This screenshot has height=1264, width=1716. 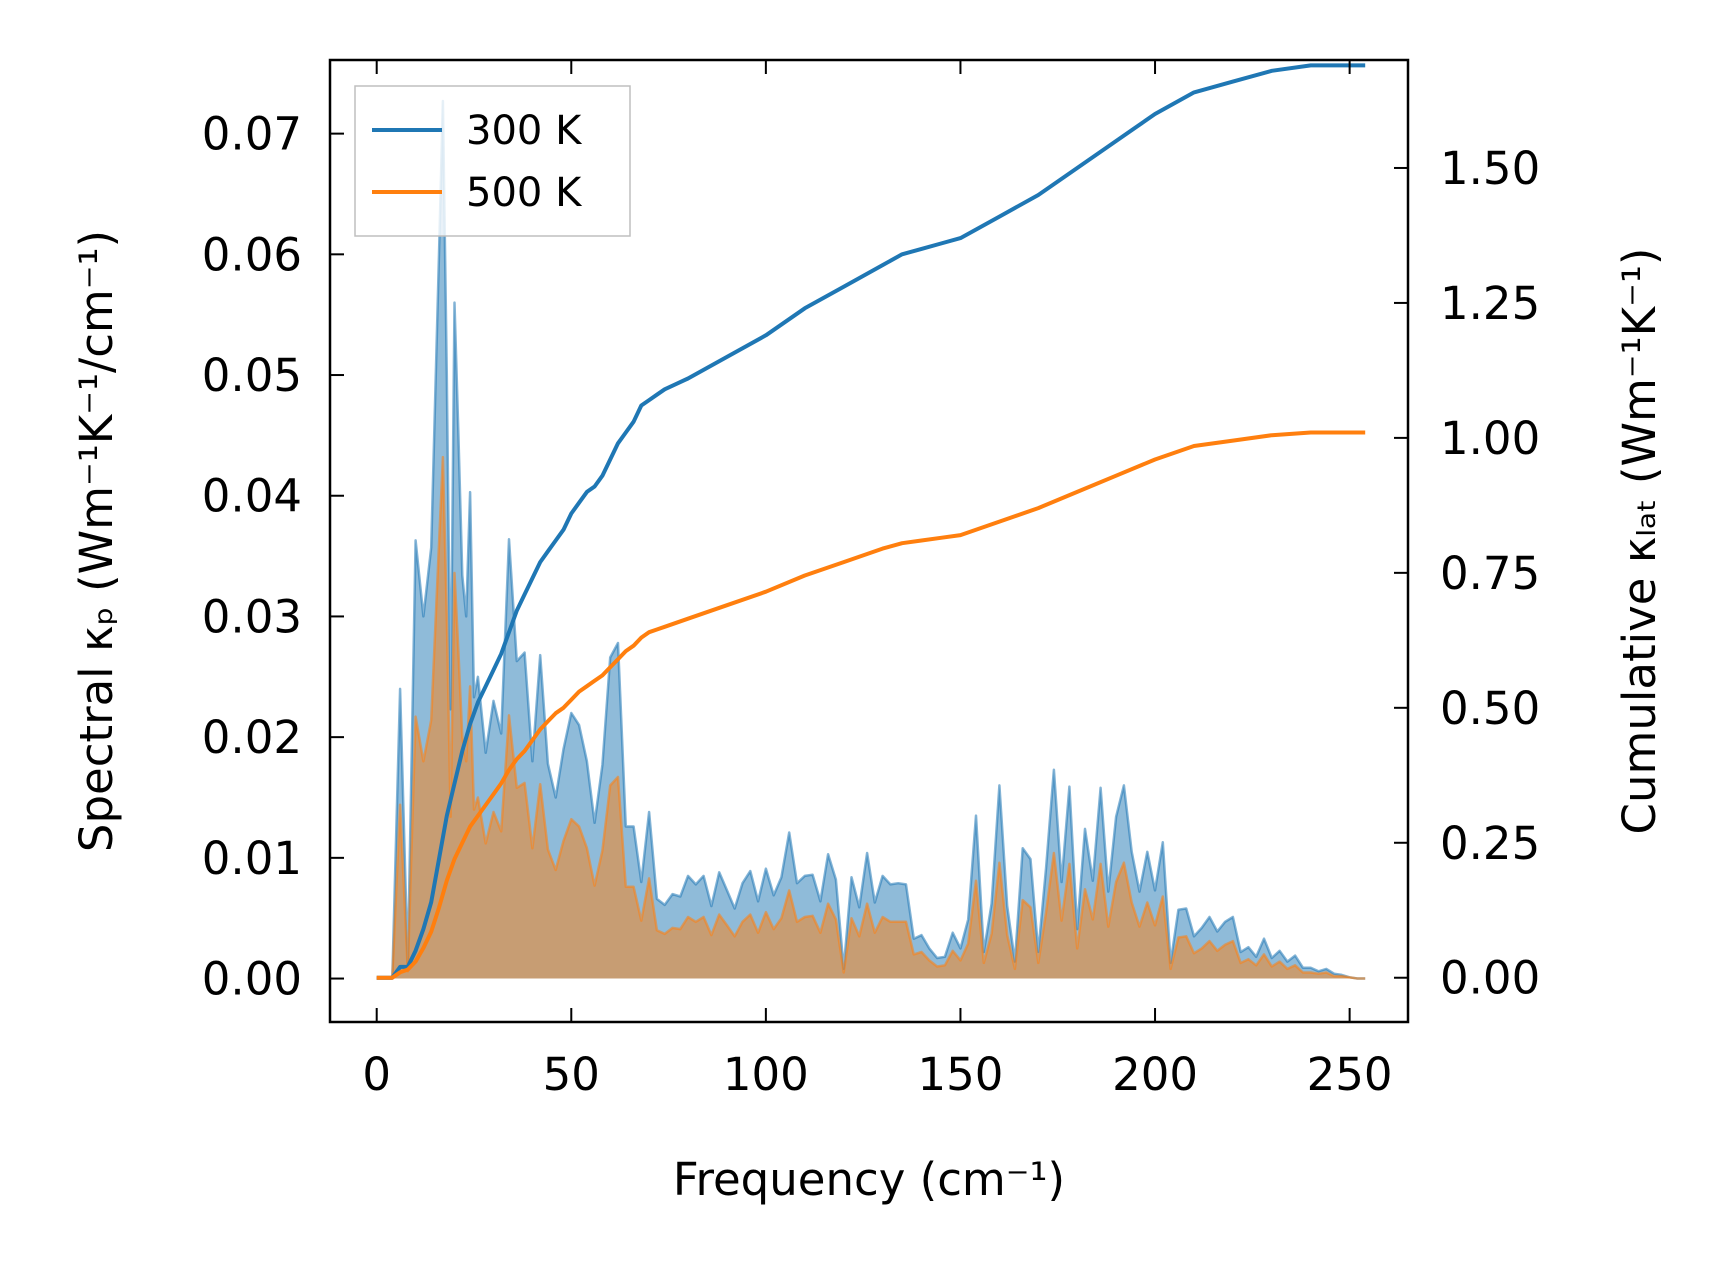 What do you see at coordinates (1490, 438) in the screenshot?
I see `y-right-tick-label: 1.00` at bounding box center [1490, 438].